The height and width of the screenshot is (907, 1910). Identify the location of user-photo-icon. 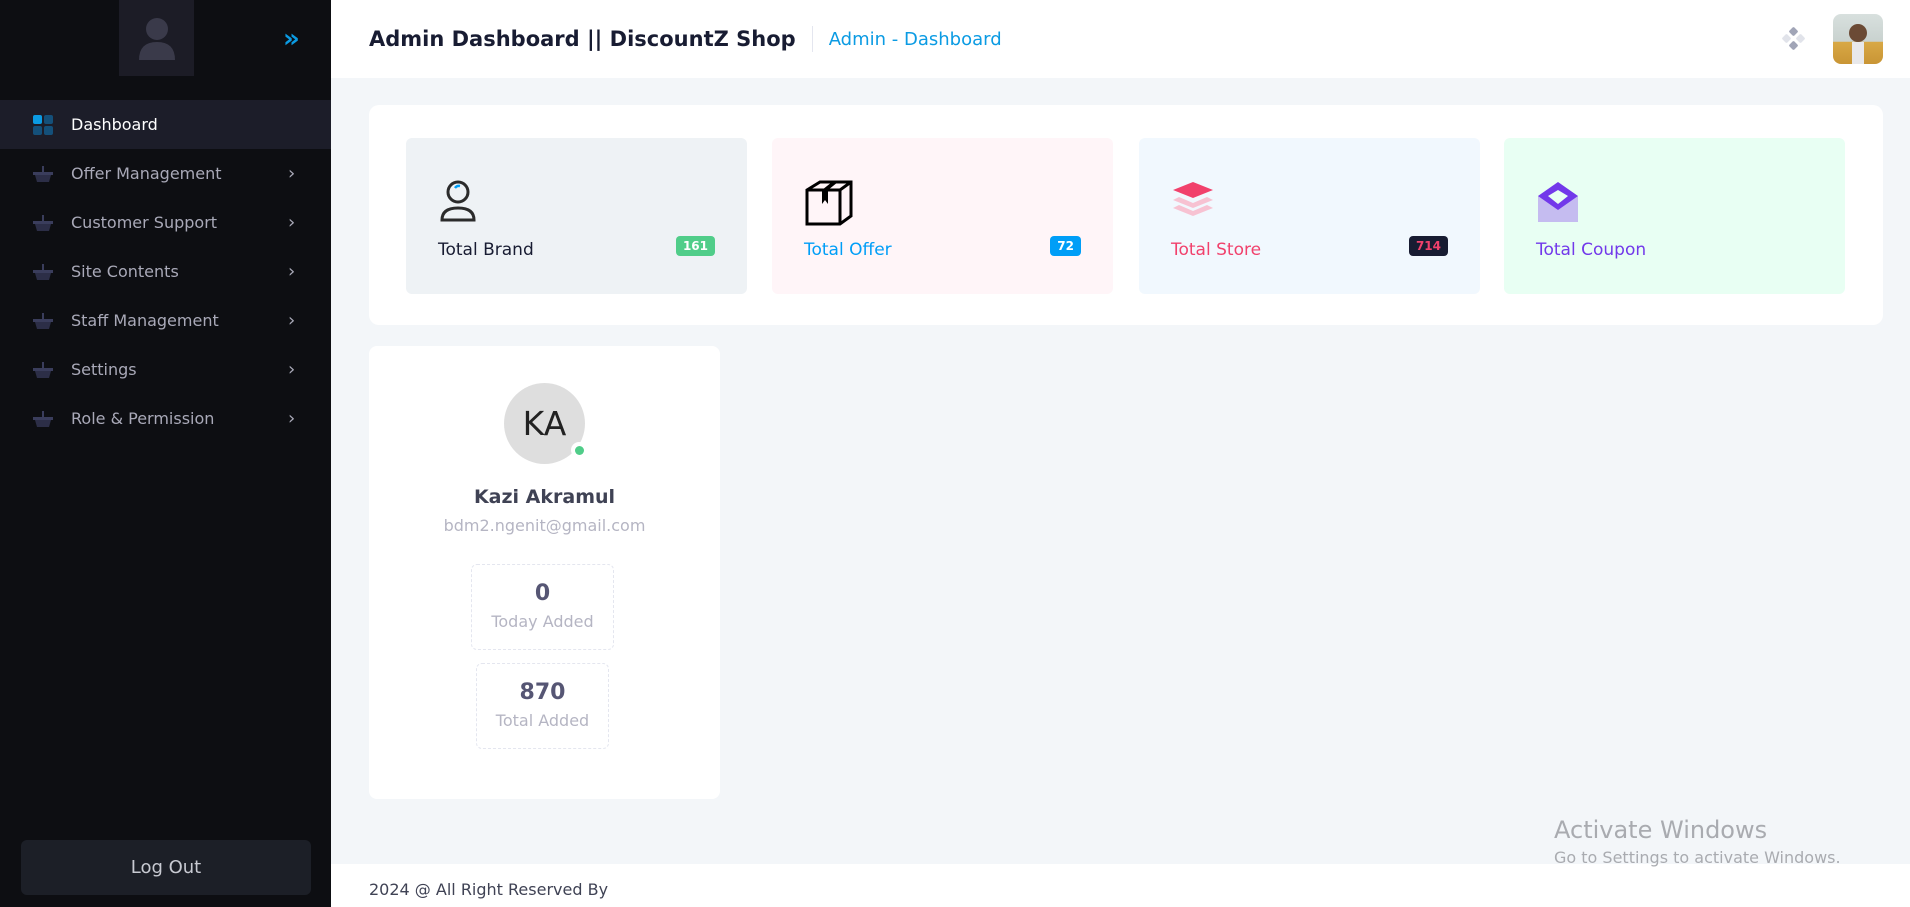
(1858, 44).